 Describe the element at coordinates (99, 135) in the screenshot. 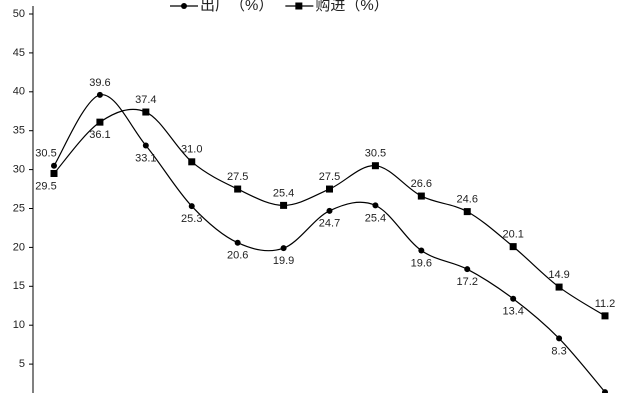

I see `data-label: 36.1` at that location.